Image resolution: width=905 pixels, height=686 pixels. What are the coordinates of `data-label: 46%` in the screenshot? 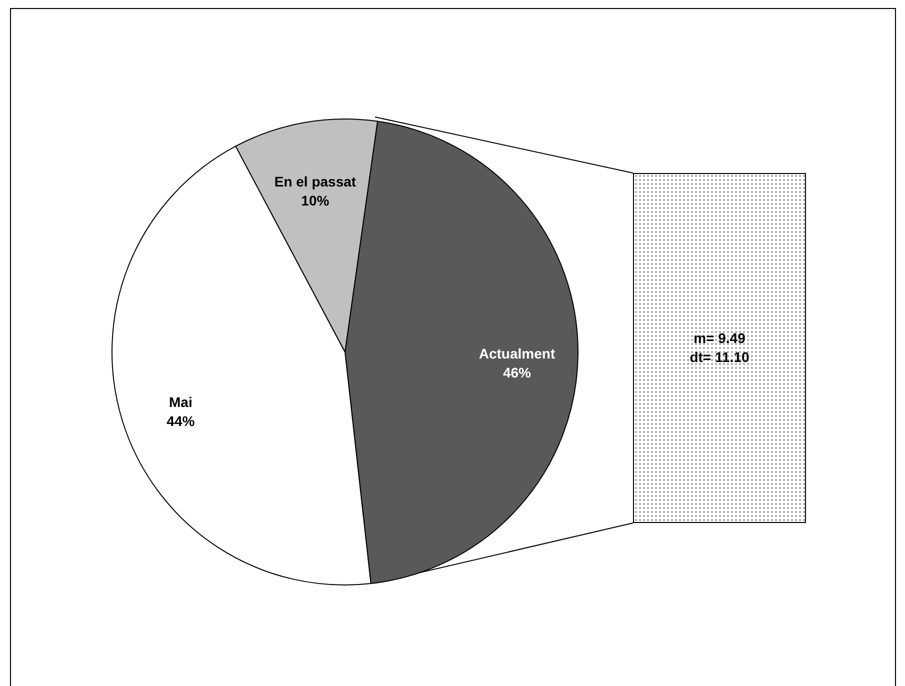 It's located at (517, 372).